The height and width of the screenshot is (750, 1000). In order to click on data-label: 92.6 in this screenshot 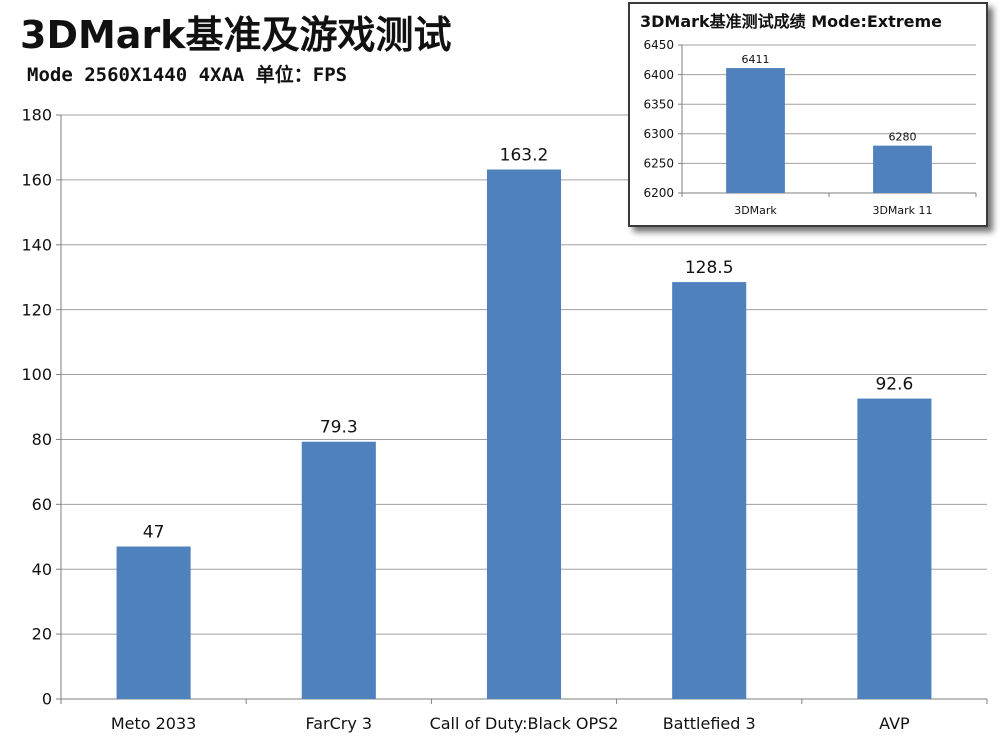, I will do `click(894, 385)`.